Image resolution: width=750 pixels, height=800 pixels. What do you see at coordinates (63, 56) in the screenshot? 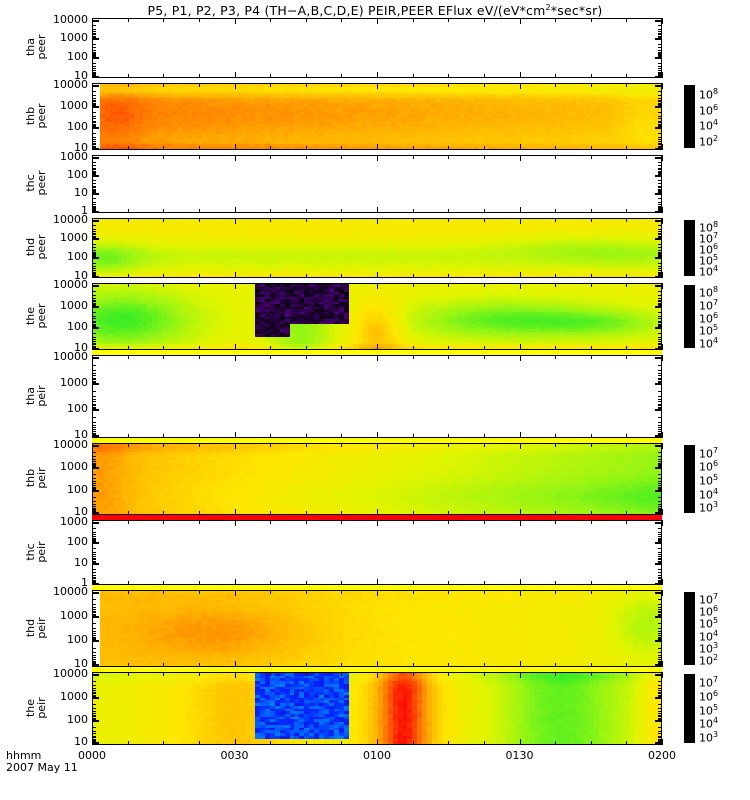
I see `y-tick-tha-peer-100: 100` at bounding box center [63, 56].